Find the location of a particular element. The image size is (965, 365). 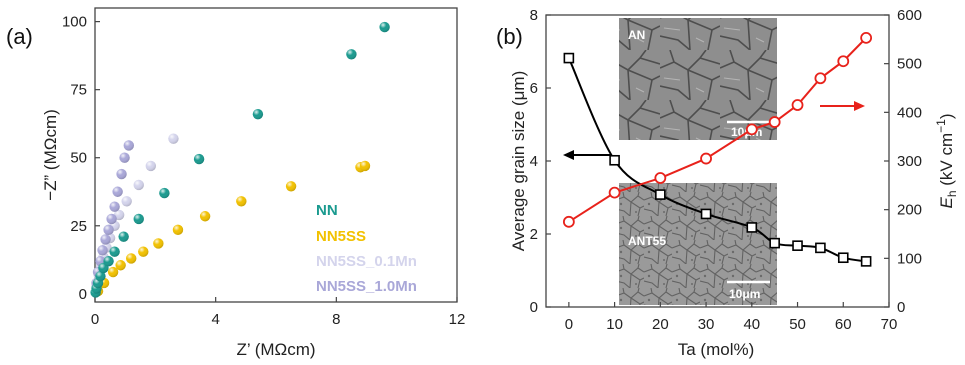

y-tick-label: 50 is located at coordinates (78, 158).